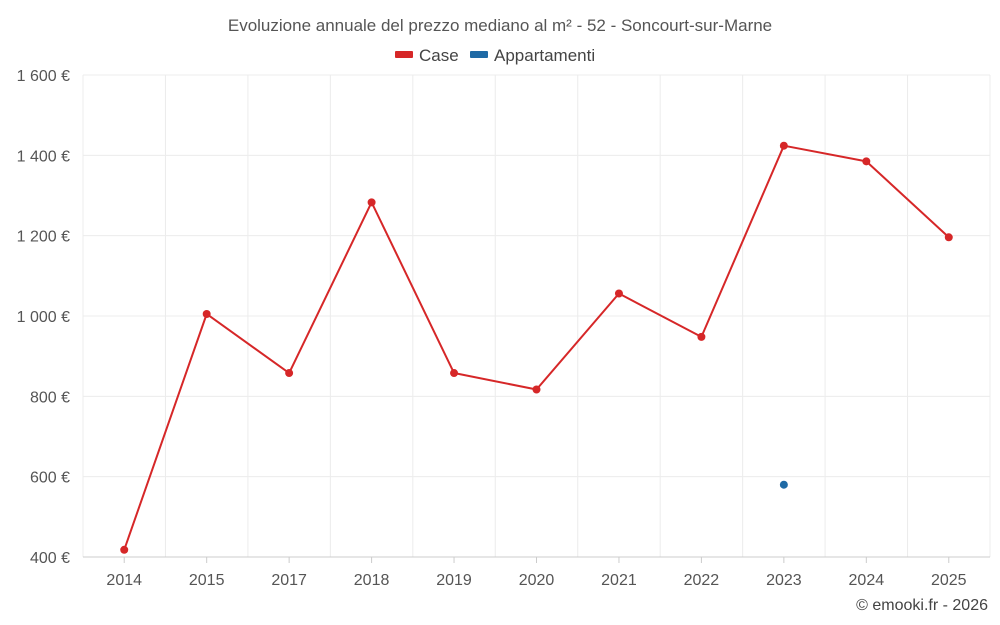  I want to click on x-tick-label: 2018, so click(372, 580).